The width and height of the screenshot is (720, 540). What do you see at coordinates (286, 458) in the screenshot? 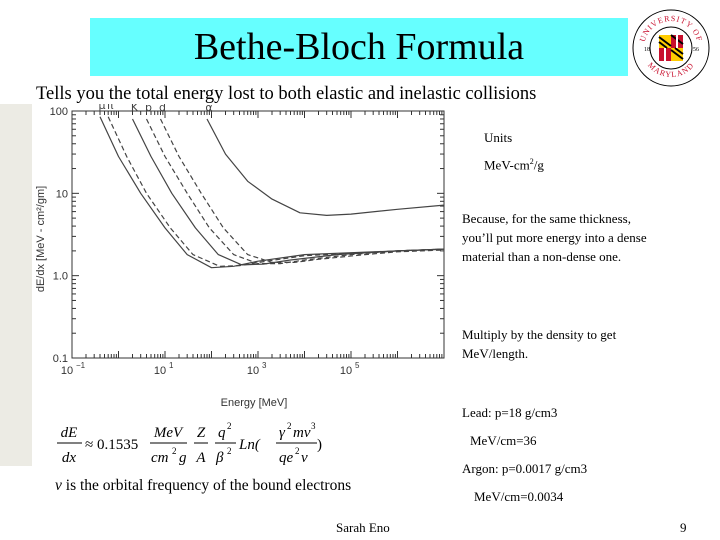
I see `formula-qe: qe` at bounding box center [286, 458].